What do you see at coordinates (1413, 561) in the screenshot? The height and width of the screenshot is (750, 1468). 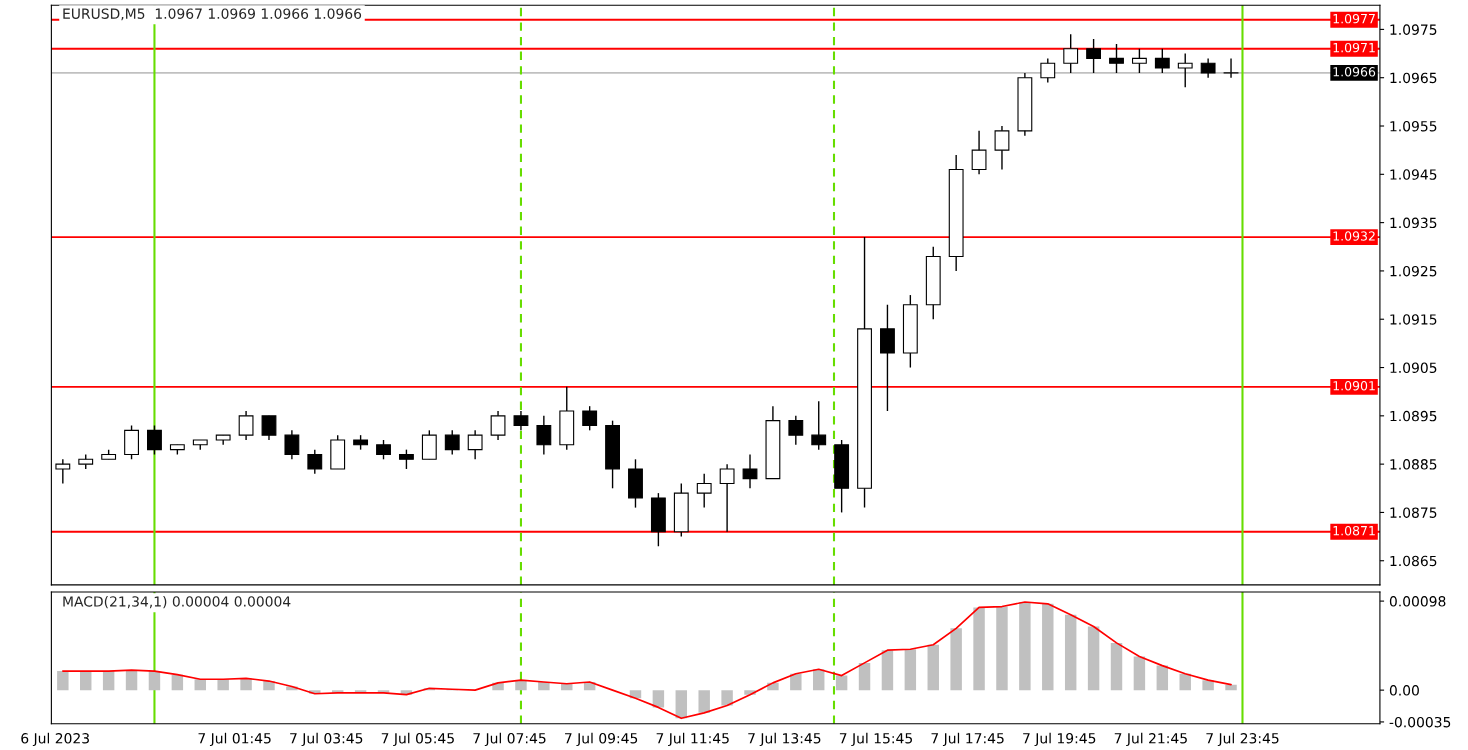 I see `y-tick-label: 1.0865` at bounding box center [1413, 561].